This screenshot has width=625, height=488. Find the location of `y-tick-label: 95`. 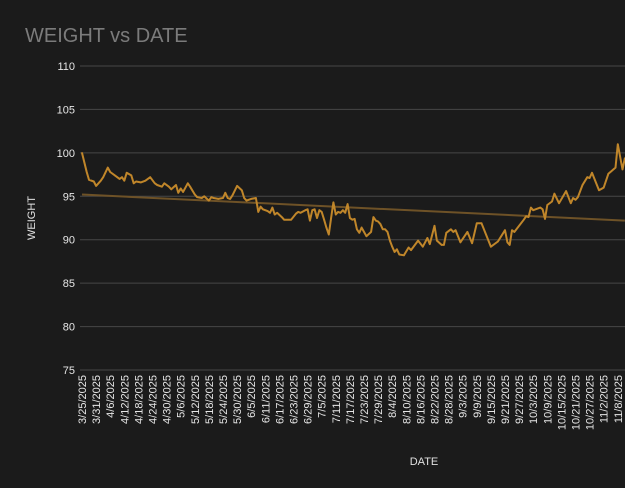

y-tick-label: 95 is located at coordinates (69, 197).